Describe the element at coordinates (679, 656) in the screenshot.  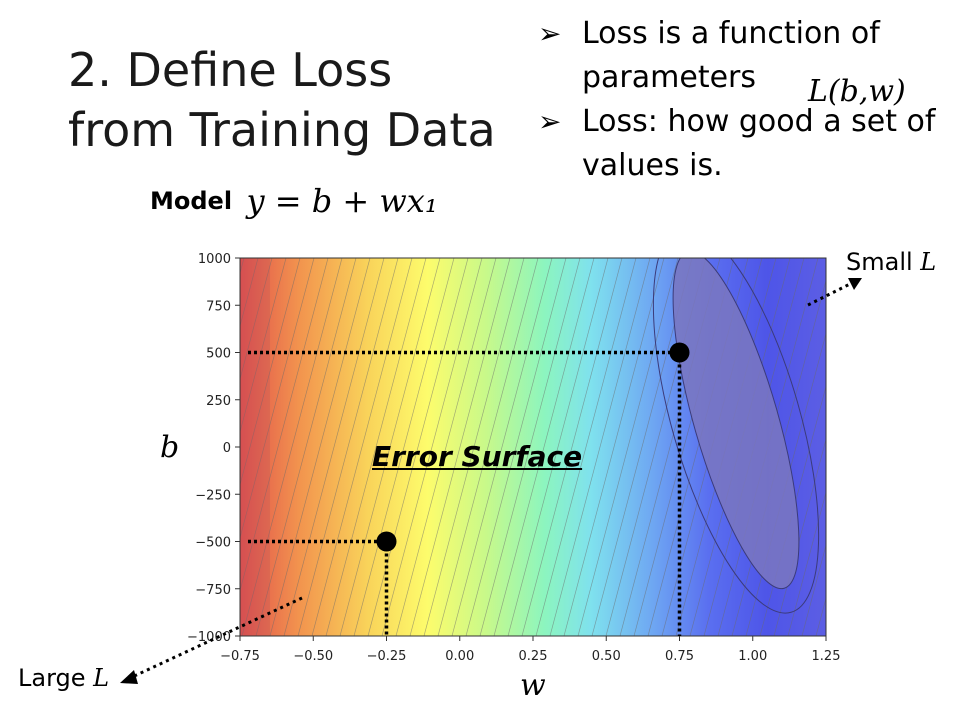
I see `x-tick-label: 0.75` at that location.